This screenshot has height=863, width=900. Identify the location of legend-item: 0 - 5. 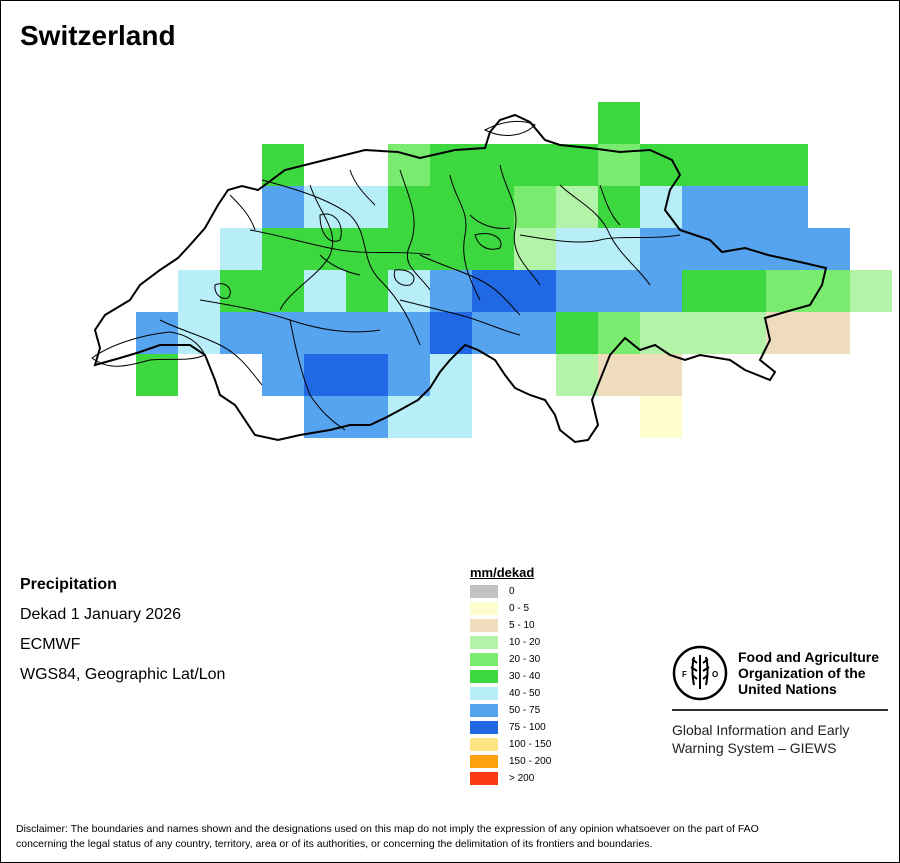
(510, 608).